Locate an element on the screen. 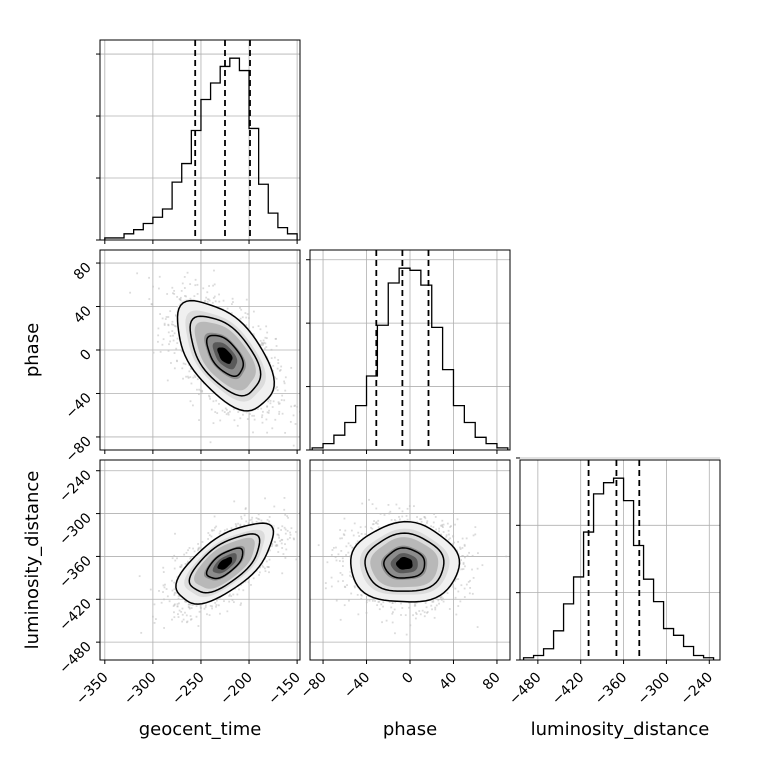 The image size is (760, 764). x-tick-label: −200 is located at coordinates (236, 689).